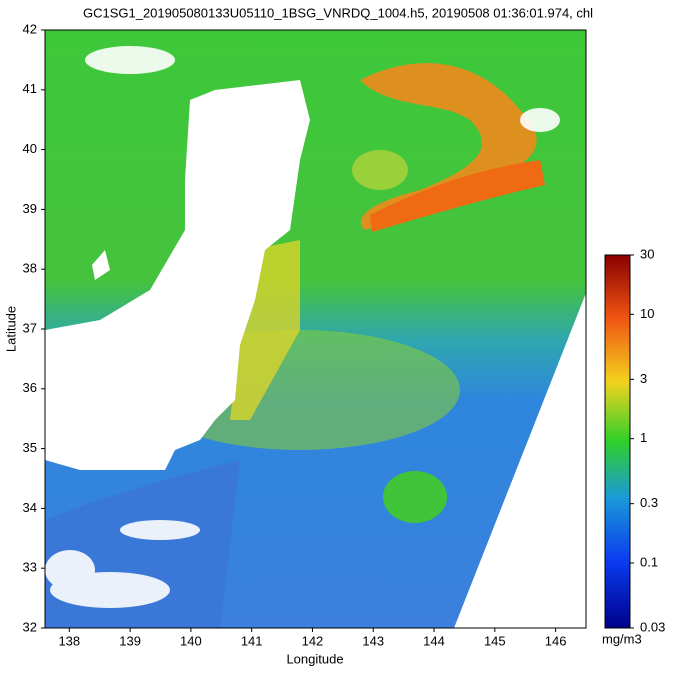  Describe the element at coordinates (30, 327) in the screenshot. I see `y-tick-label: 37` at that location.